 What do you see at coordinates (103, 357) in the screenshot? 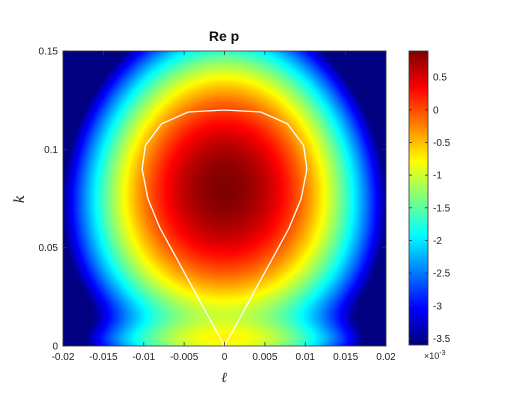
I see `x-tick-label: -0.015` at bounding box center [103, 357].